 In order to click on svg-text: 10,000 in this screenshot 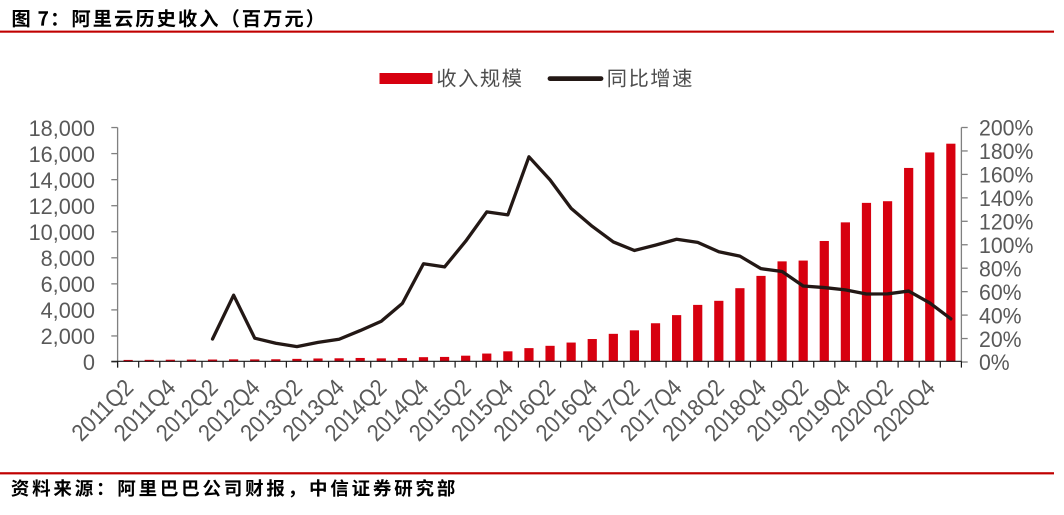, I will do `click(62, 232)`.